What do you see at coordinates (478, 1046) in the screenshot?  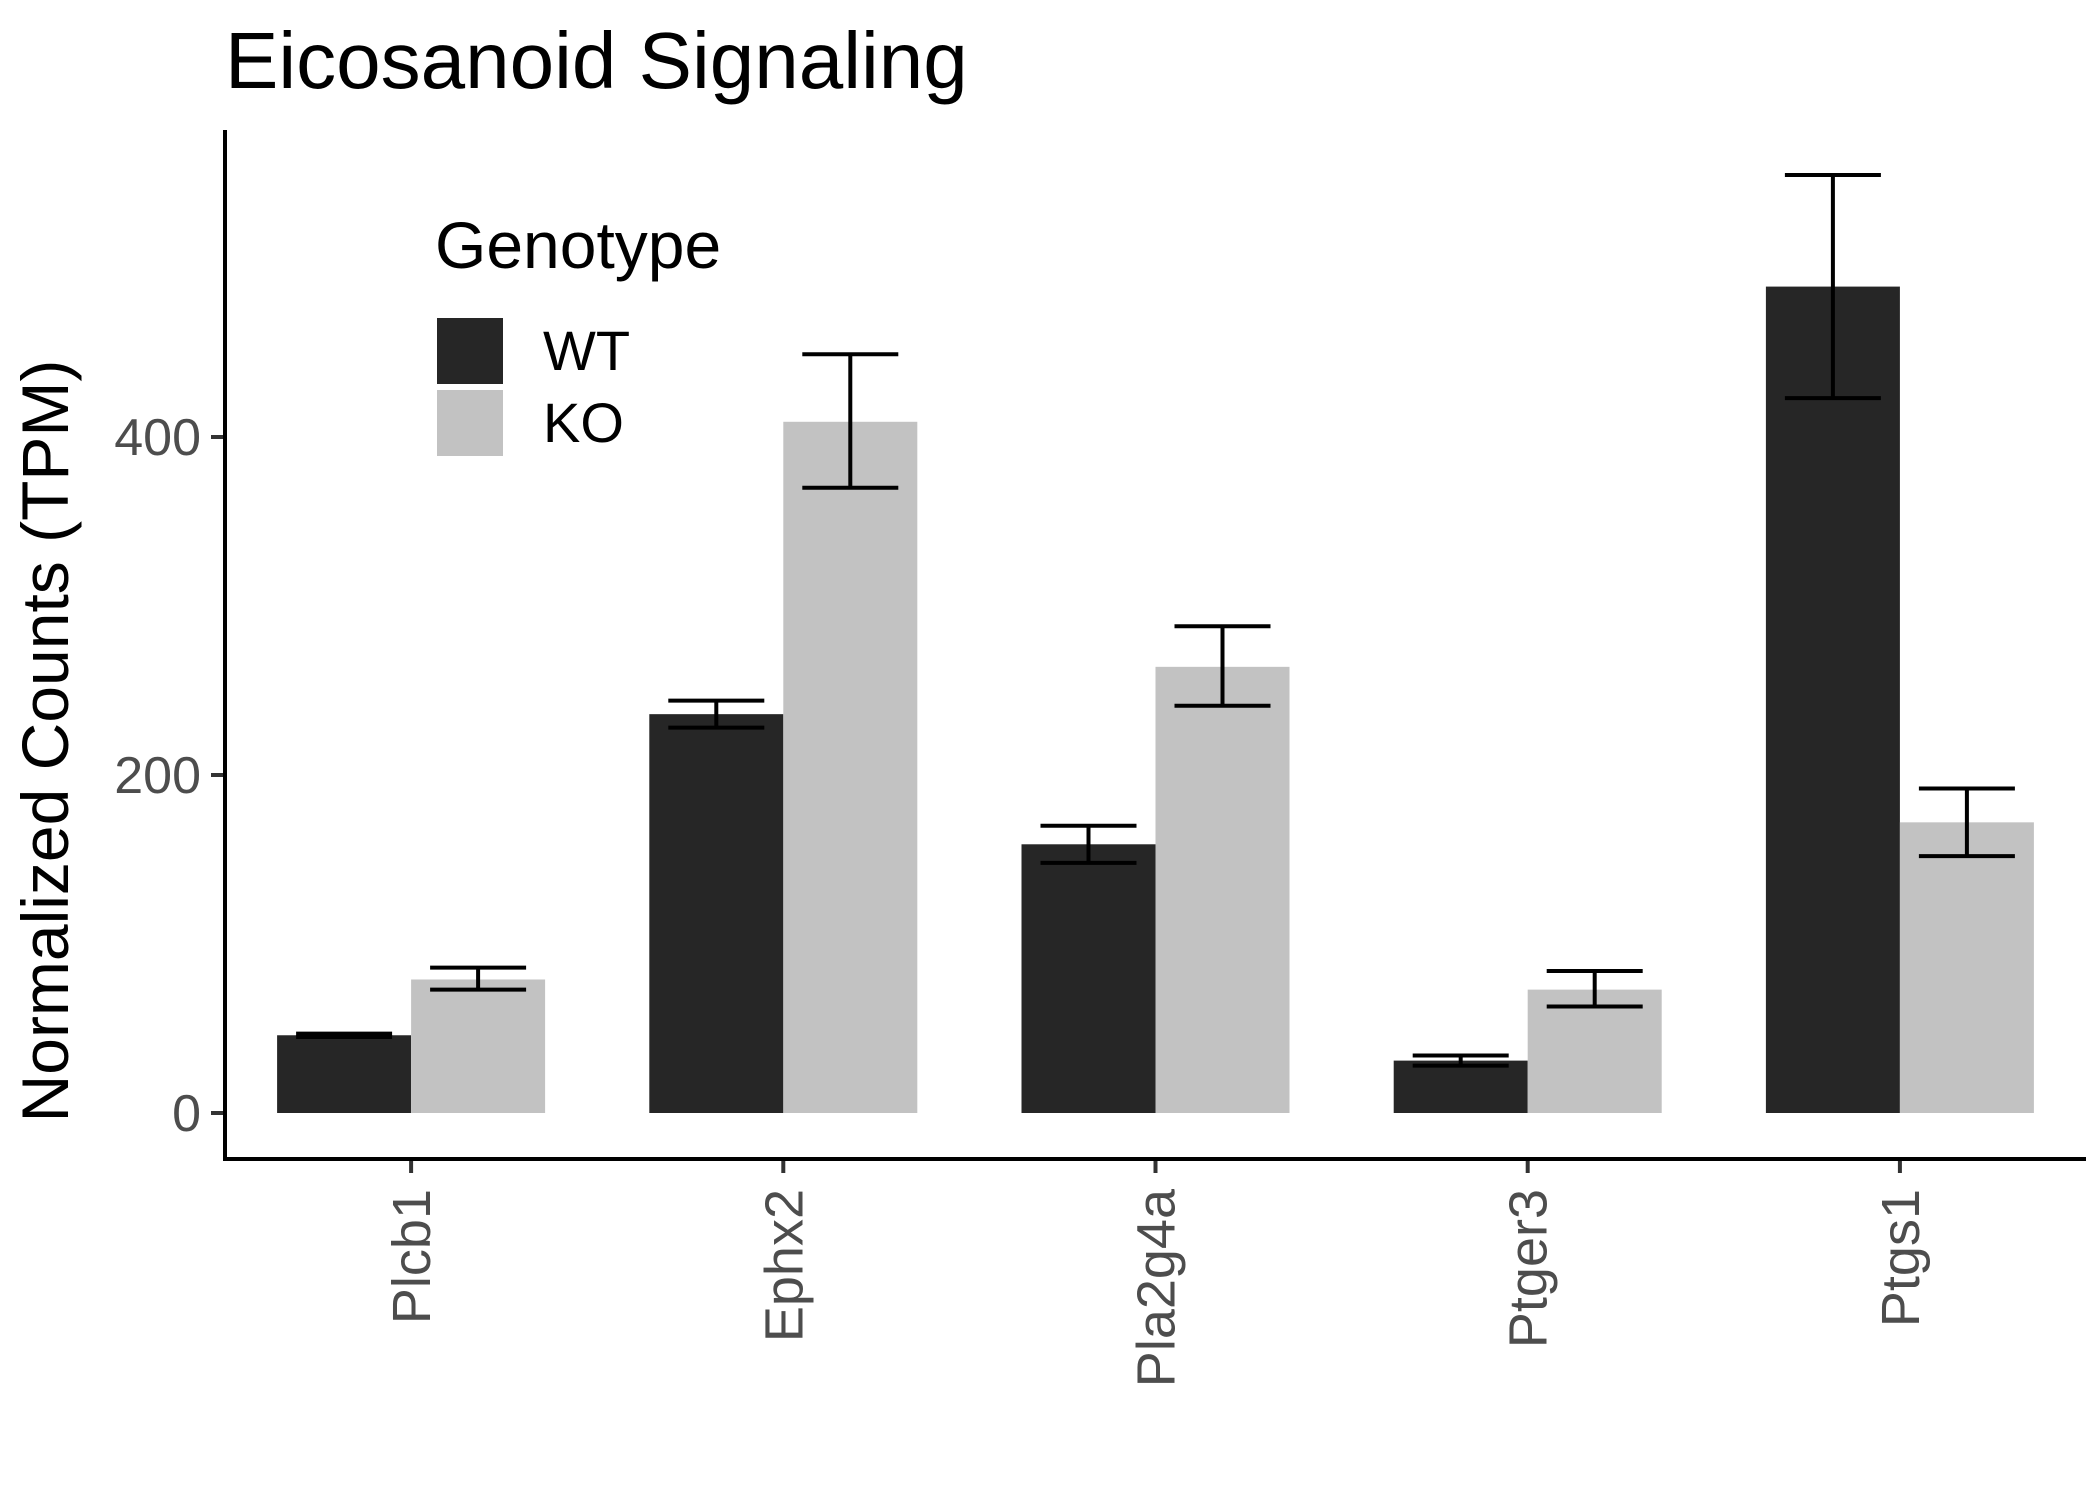 I see `bar-ko-plcb1` at bounding box center [478, 1046].